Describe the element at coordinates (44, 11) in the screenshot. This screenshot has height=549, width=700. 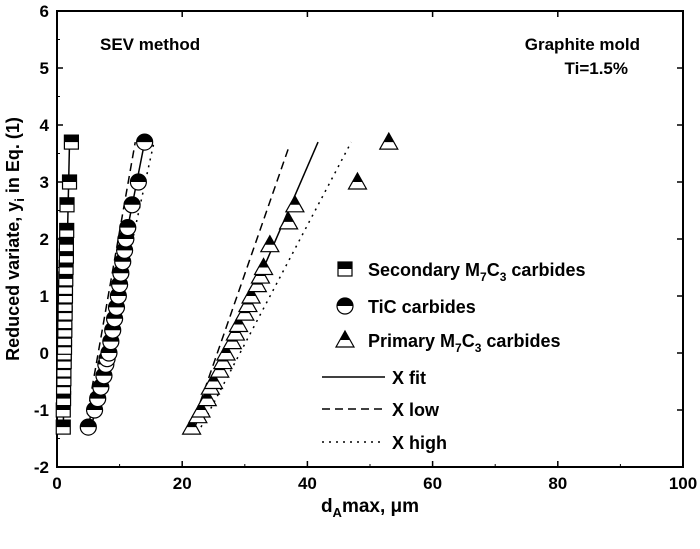
I see `y-tick-label: 6` at that location.